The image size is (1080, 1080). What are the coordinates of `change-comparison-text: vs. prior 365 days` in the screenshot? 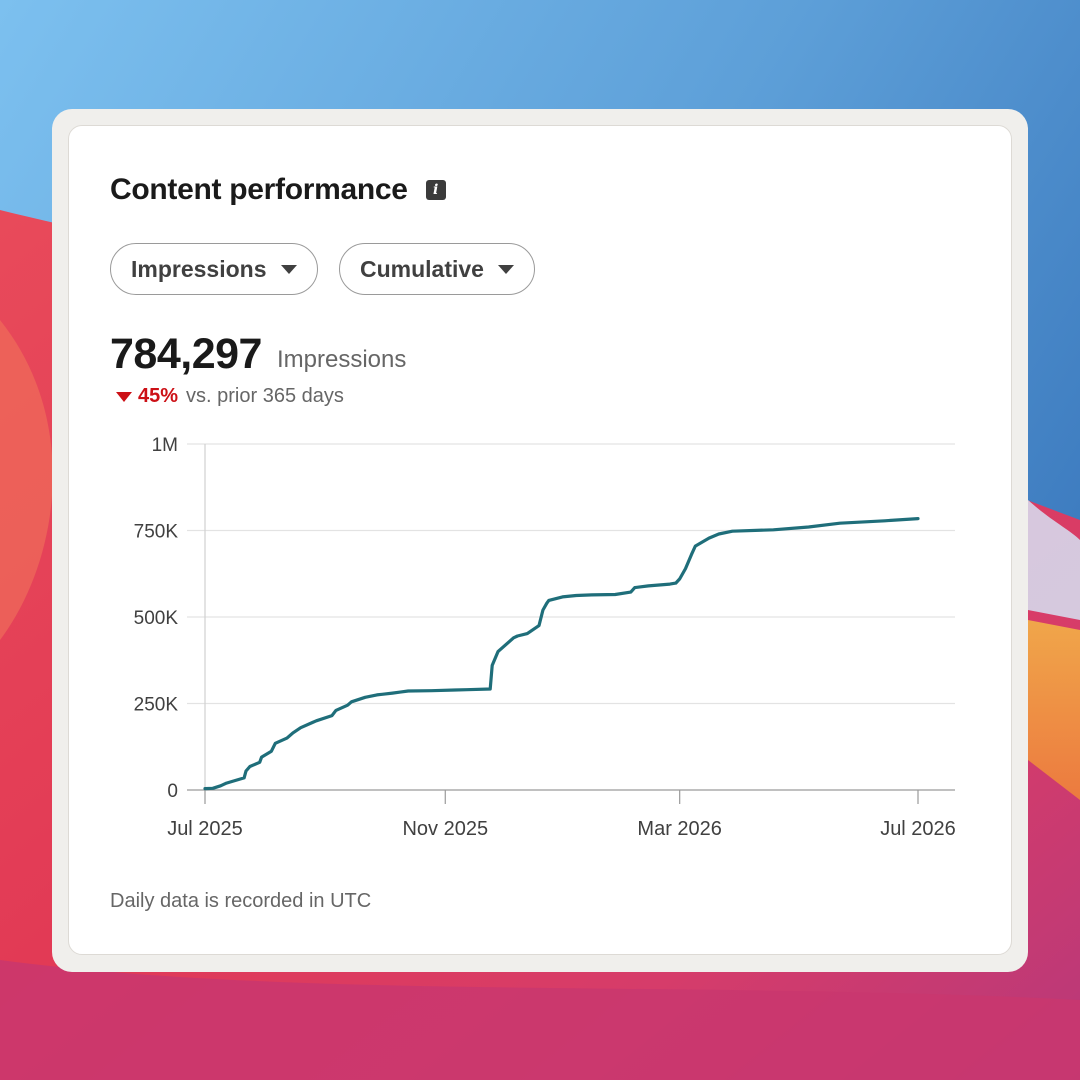 It's located at (265, 396).